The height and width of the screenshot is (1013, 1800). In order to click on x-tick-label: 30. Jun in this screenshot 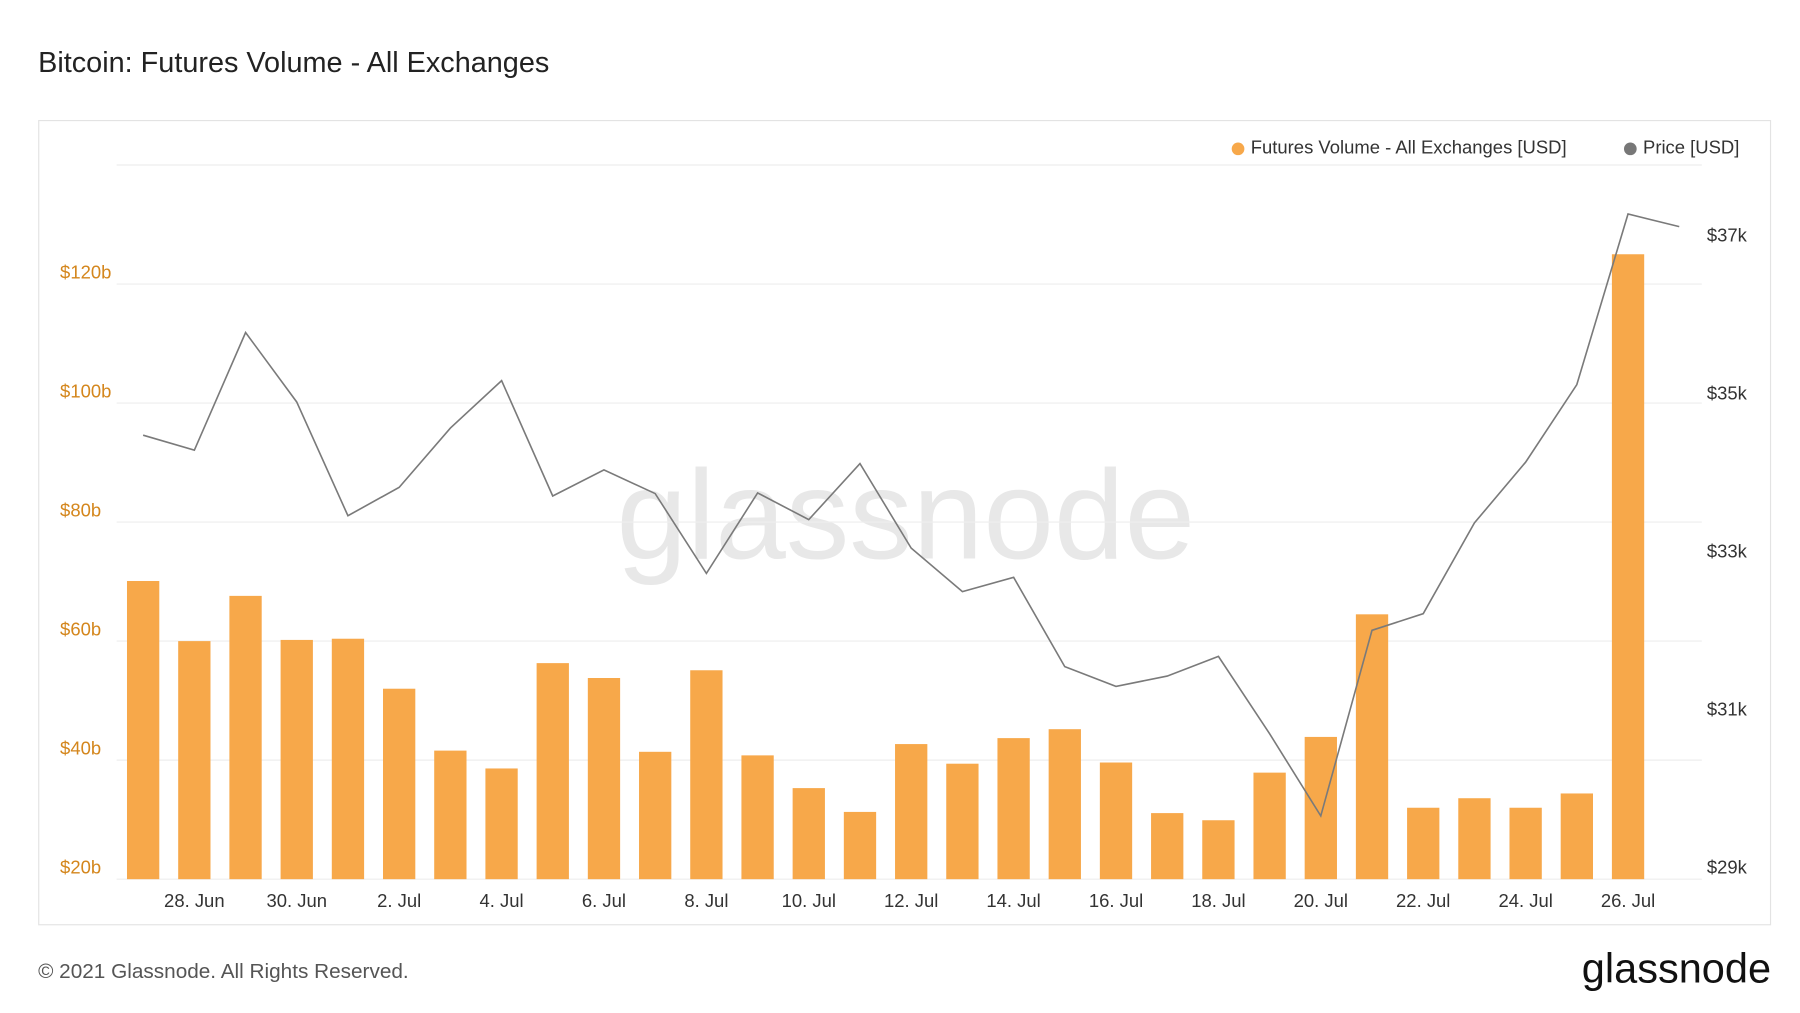, I will do `click(296, 900)`.